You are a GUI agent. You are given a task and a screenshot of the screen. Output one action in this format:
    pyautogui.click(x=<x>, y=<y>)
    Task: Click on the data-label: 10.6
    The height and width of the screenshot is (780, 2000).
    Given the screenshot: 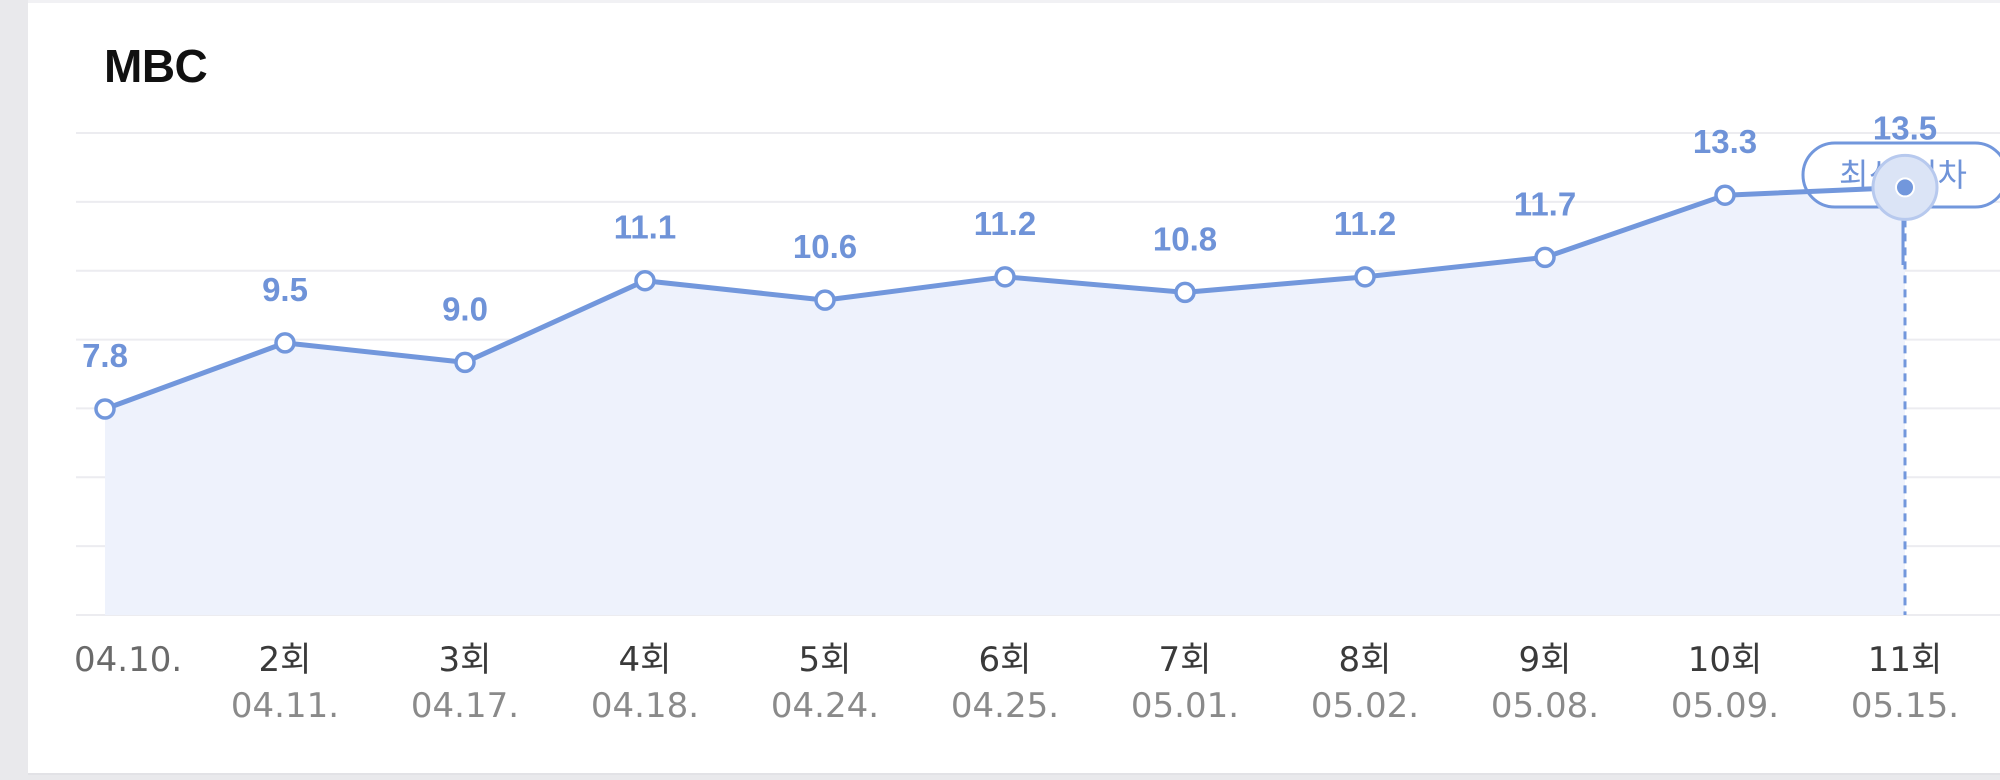 What is the action you would take?
    pyautogui.click(x=825, y=246)
    